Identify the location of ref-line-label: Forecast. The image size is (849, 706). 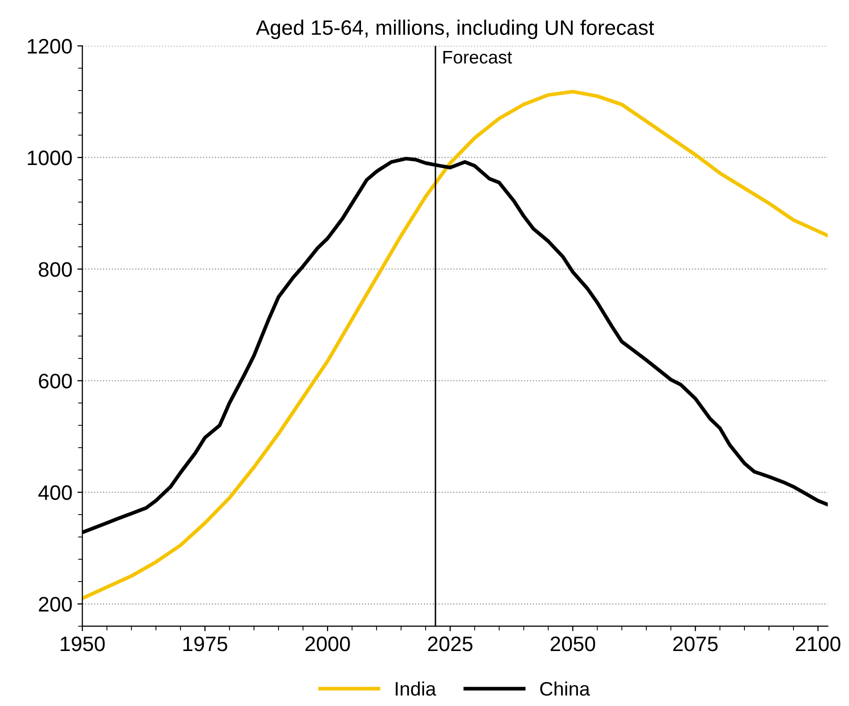
(477, 57).